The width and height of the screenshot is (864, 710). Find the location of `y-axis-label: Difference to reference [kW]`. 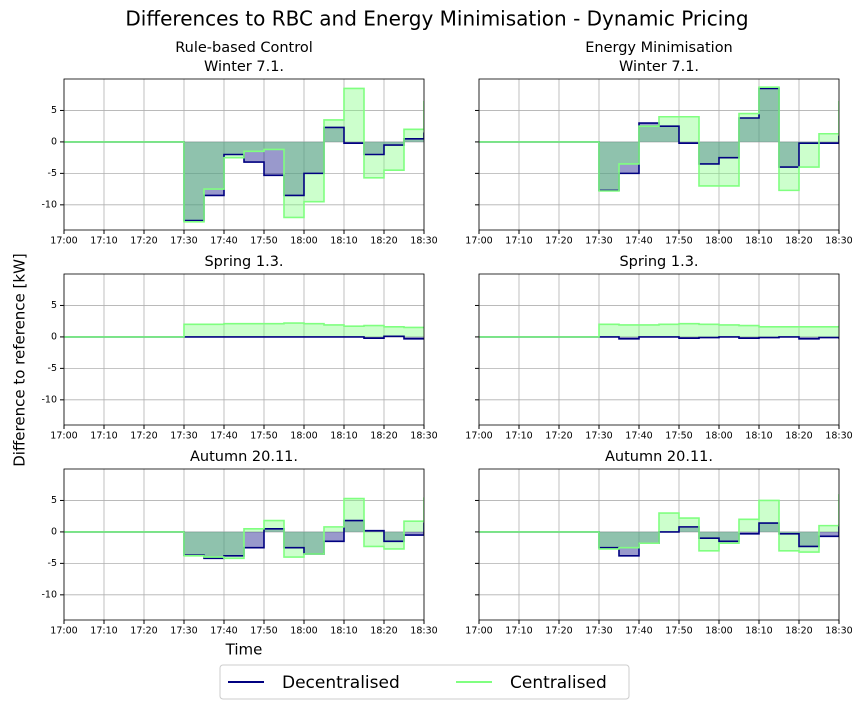

y-axis-label: Difference to reference [kW] is located at coordinates (20, 360).